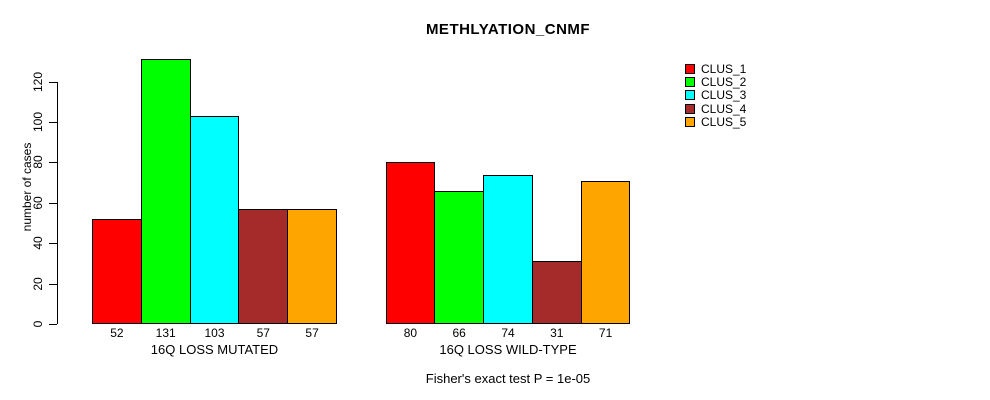 This screenshot has width=990, height=400. What do you see at coordinates (459, 333) in the screenshot?
I see `bar-value-label: 66` at bounding box center [459, 333].